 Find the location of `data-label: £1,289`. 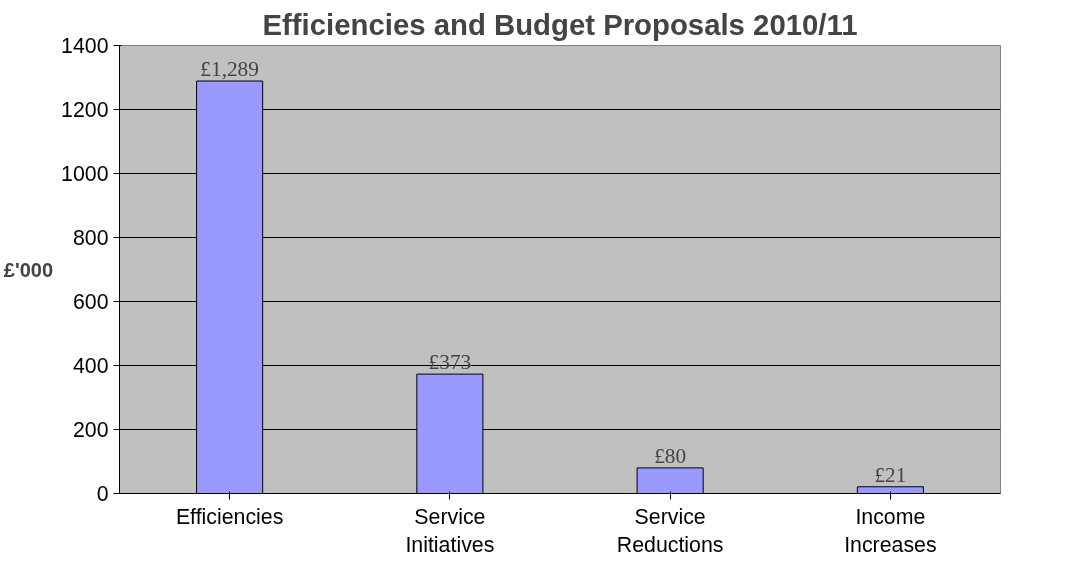

data-label: £1,289 is located at coordinates (229, 69).